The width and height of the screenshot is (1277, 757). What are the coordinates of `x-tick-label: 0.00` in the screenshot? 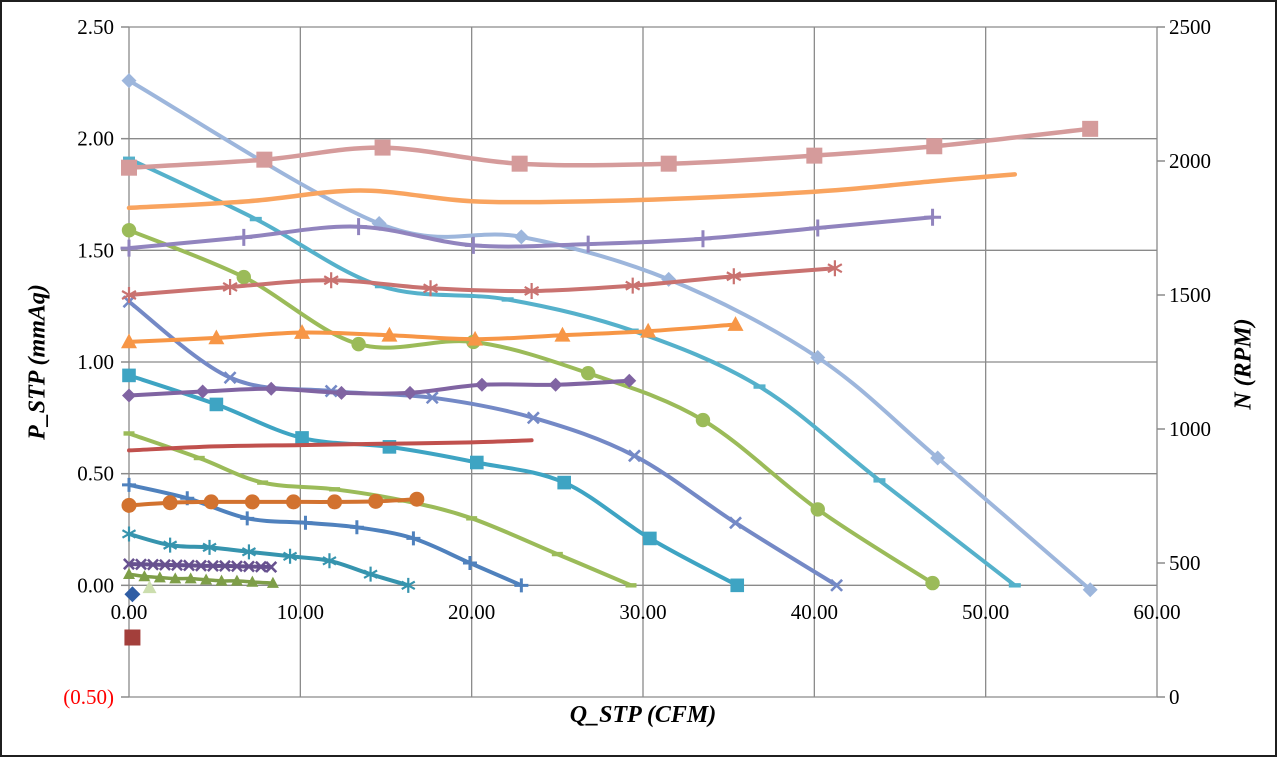 It's located at (129, 612).